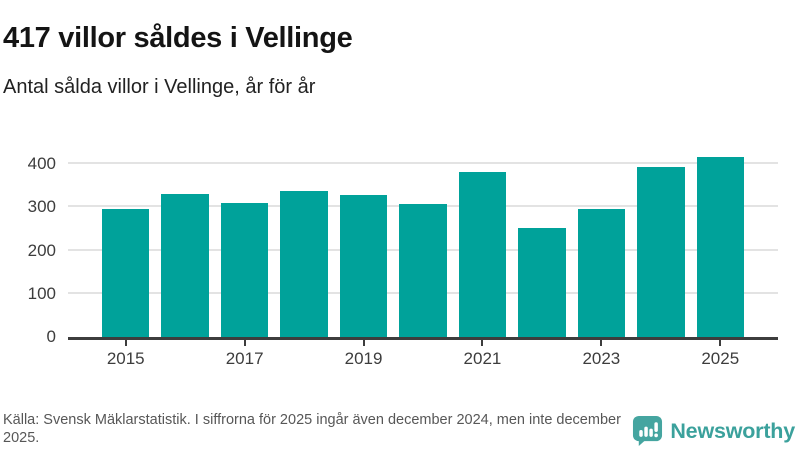 This screenshot has height=450, width=800. Describe the element at coordinates (126, 273) in the screenshot. I see `bar-2015` at that location.